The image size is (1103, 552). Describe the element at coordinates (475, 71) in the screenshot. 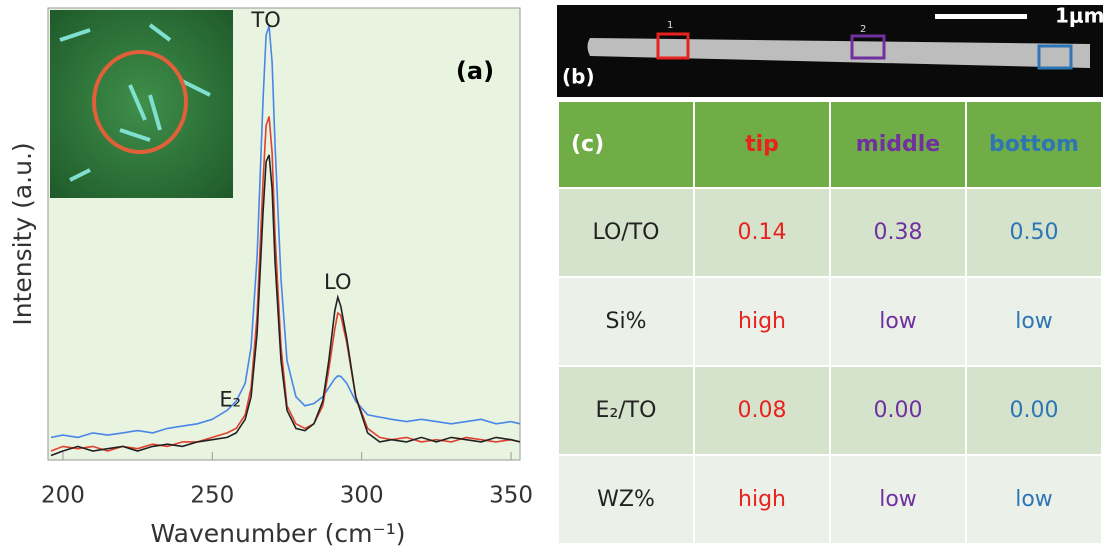

I see `panel-label: (a)` at that location.